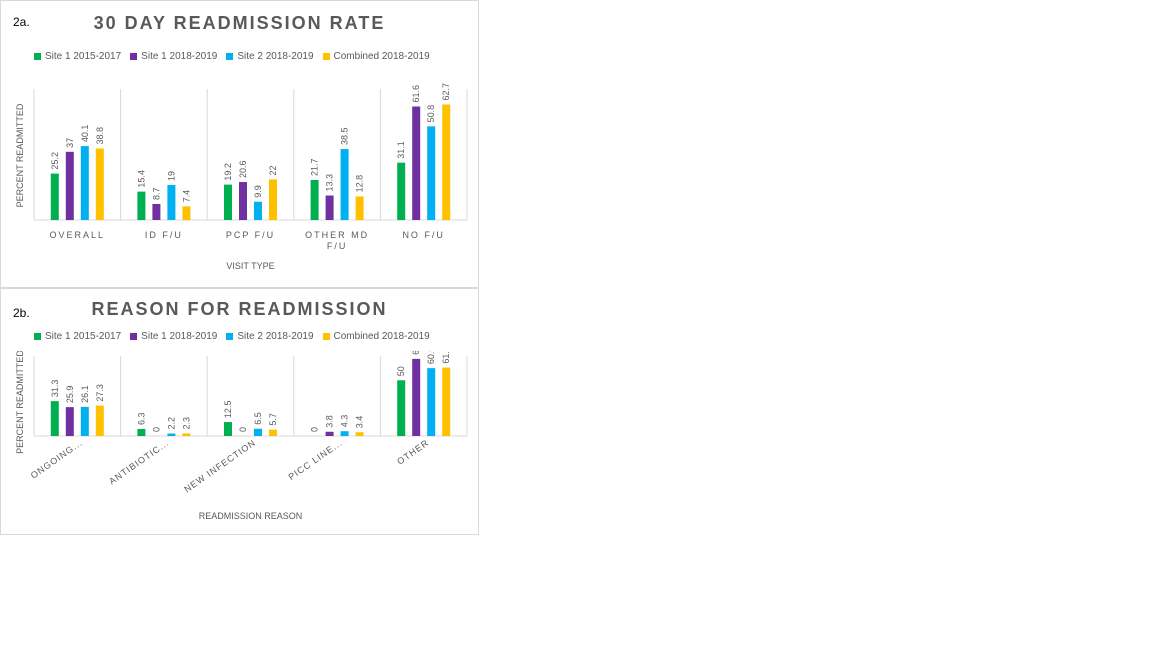  Describe the element at coordinates (55, 161) in the screenshot. I see `data-label: 25.2` at that location.